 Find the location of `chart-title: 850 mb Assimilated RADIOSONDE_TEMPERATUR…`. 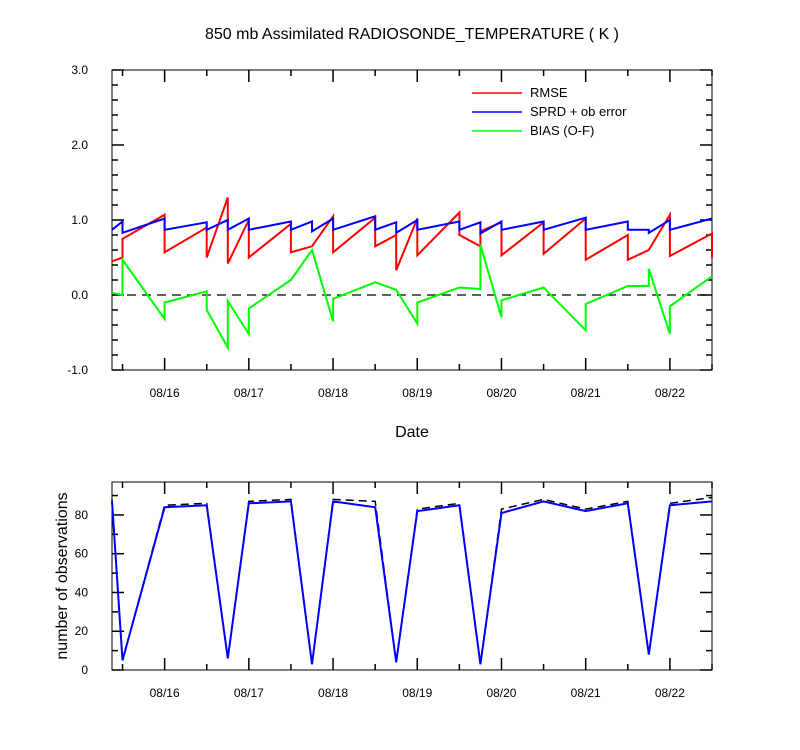

chart-title: 850 mb Assimilated RADIOSONDE_TEMPERATUR… is located at coordinates (412, 34).